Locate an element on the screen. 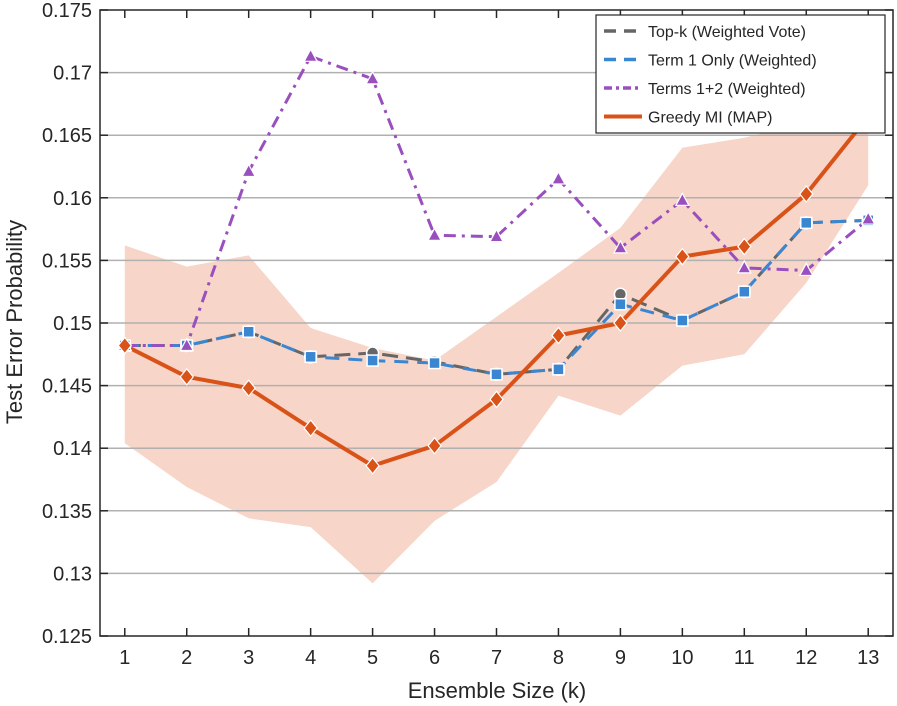  x-tick-label: 13 is located at coordinates (868, 658).